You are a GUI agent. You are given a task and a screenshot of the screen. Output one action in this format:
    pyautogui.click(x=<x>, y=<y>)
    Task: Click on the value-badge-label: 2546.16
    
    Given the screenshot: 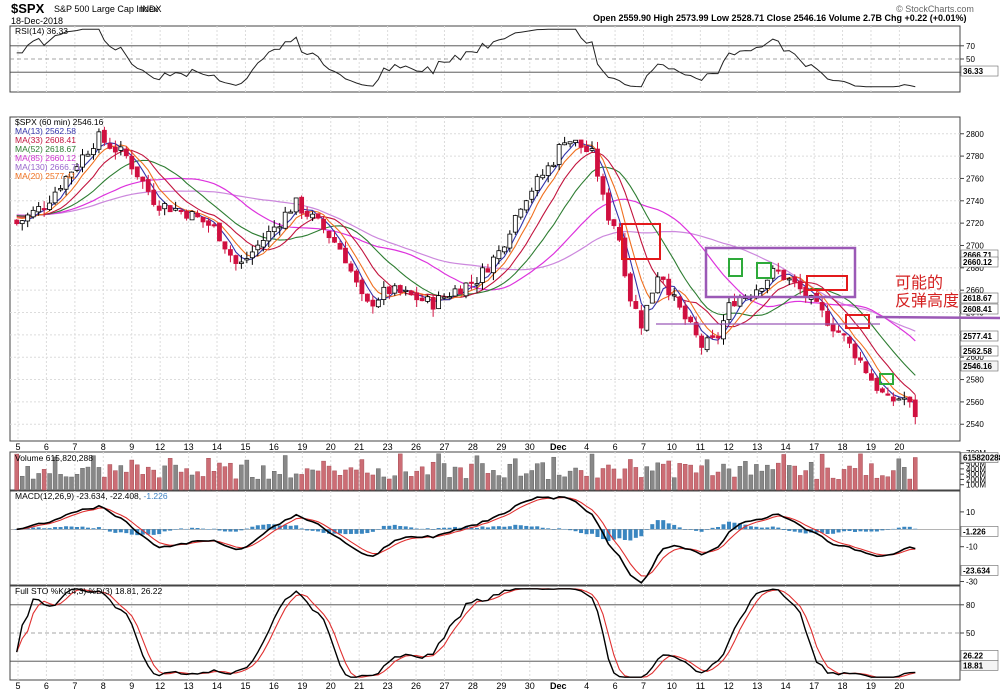 What is the action you would take?
    pyautogui.click(x=977, y=366)
    